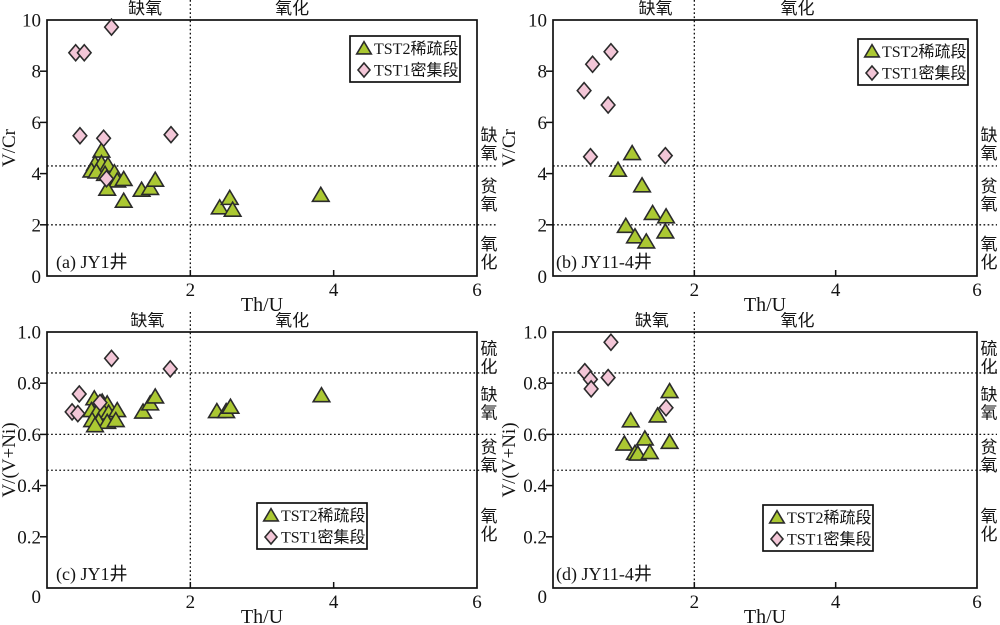  I want to click on legend: TST2稀疏段 TST1密集段, so click(913, 62).